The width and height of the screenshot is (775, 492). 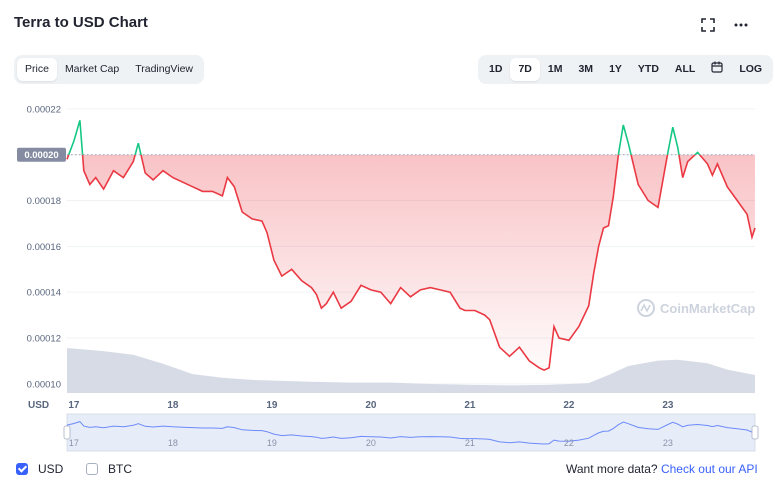 I want to click on navigator-tick-label: 23, so click(x=668, y=443).